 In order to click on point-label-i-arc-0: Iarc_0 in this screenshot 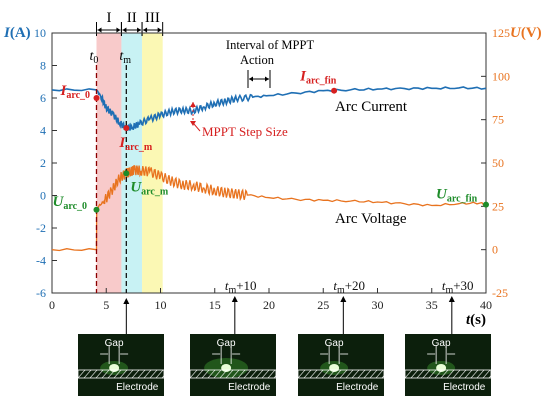, I will do `click(74, 92)`.